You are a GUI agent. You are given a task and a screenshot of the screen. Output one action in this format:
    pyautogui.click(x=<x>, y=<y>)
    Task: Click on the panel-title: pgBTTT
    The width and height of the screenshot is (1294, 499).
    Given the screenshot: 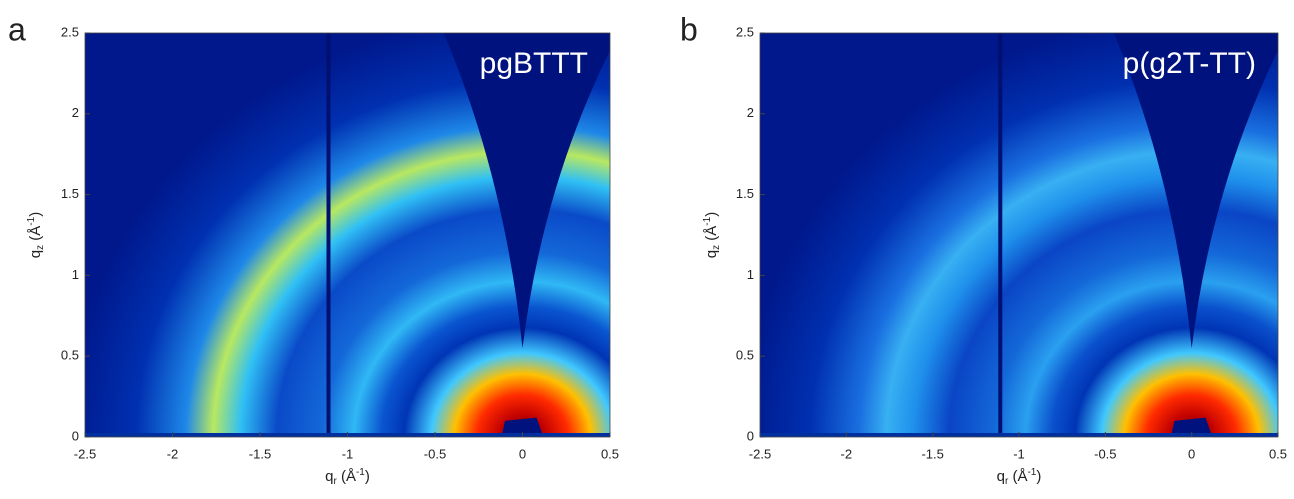 What is the action you would take?
    pyautogui.click(x=534, y=63)
    